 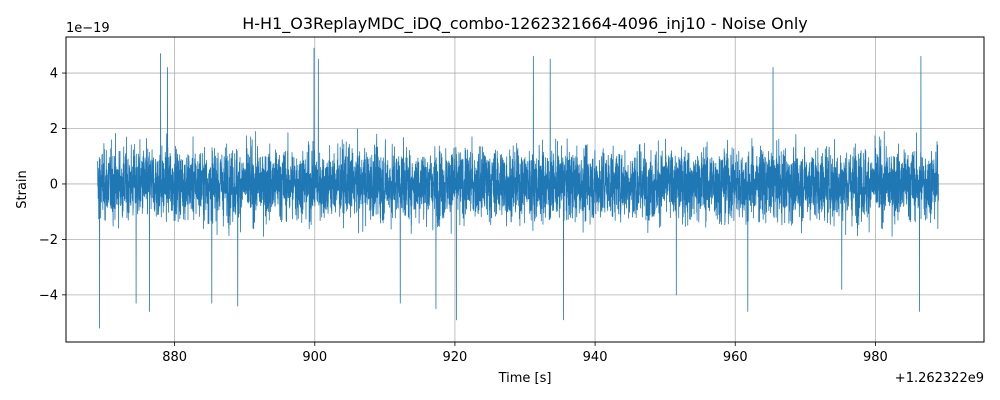 I want to click on y-axis-label: Strain, so click(x=22, y=189).